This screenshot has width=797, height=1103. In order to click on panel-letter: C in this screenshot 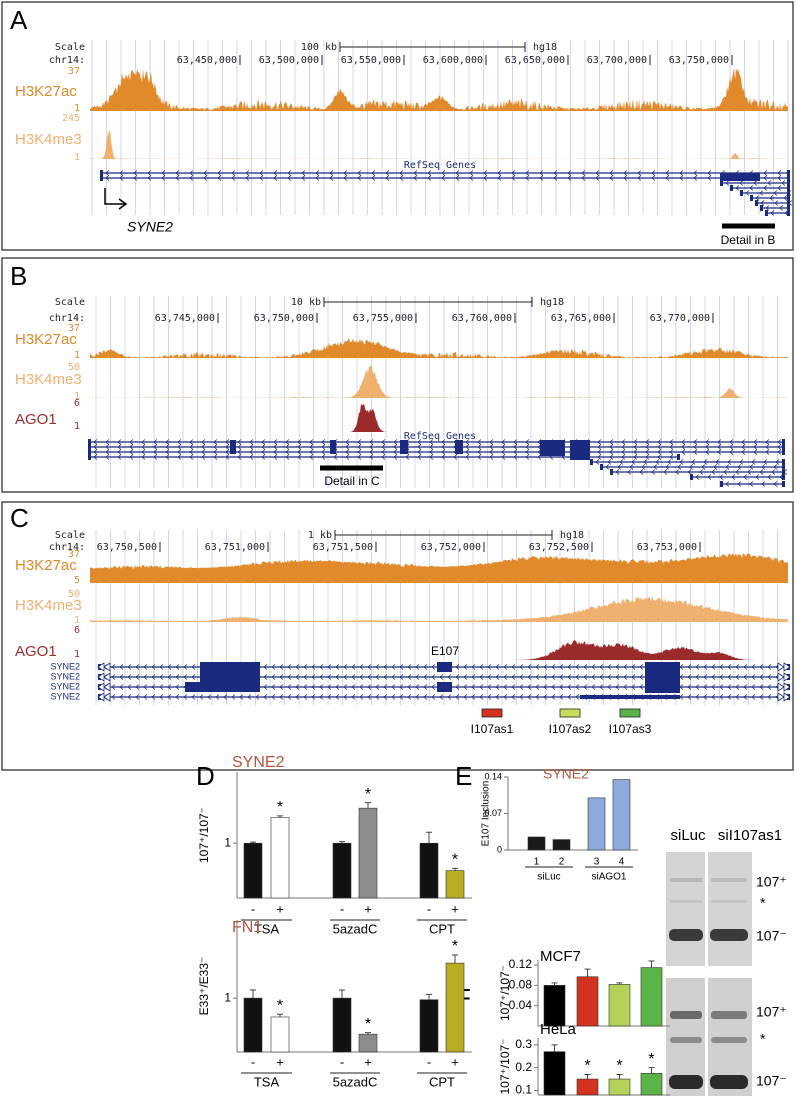, I will do `click(19, 518)`.